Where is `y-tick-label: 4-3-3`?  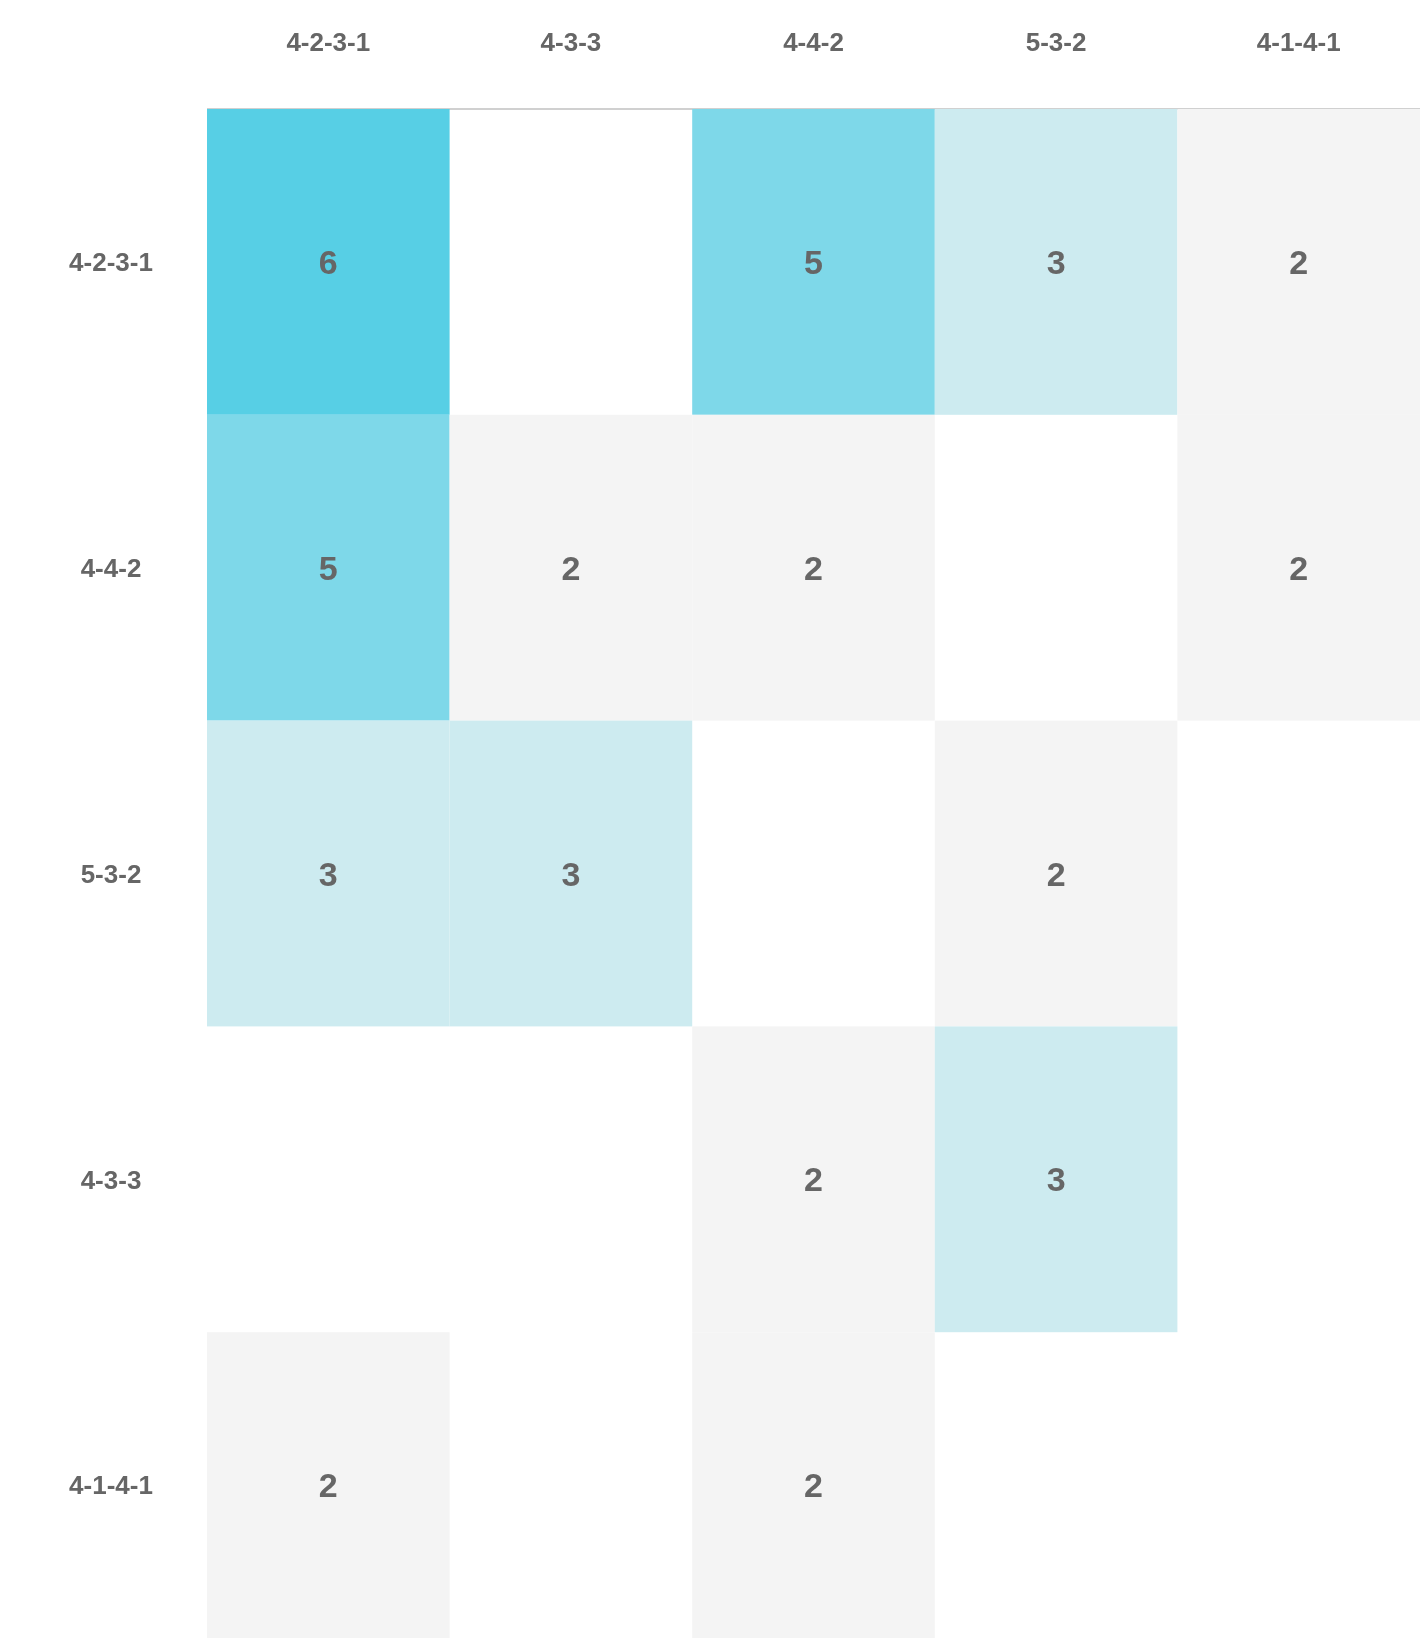 y-tick-label: 4-3-3 is located at coordinates (111, 1179).